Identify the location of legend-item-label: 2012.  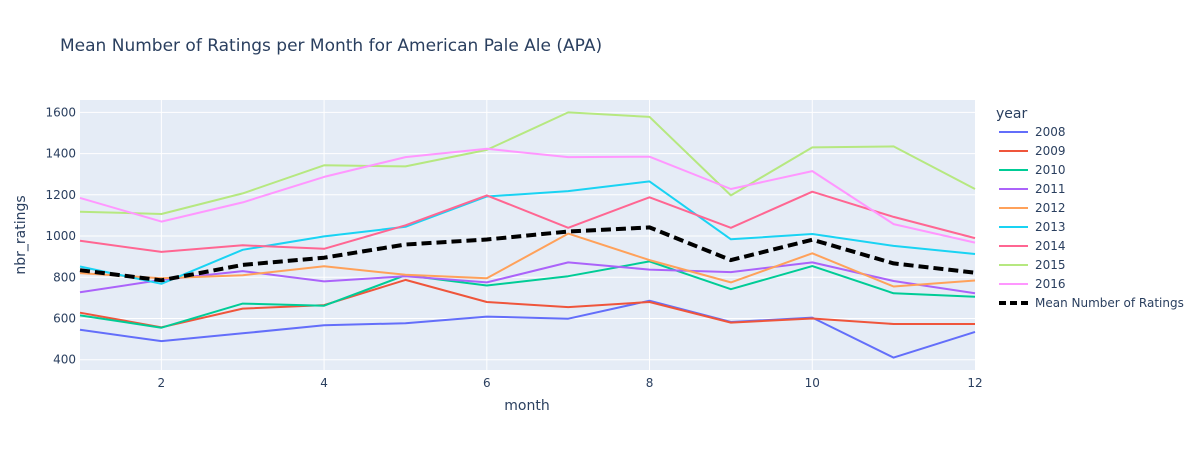
(1050, 208).